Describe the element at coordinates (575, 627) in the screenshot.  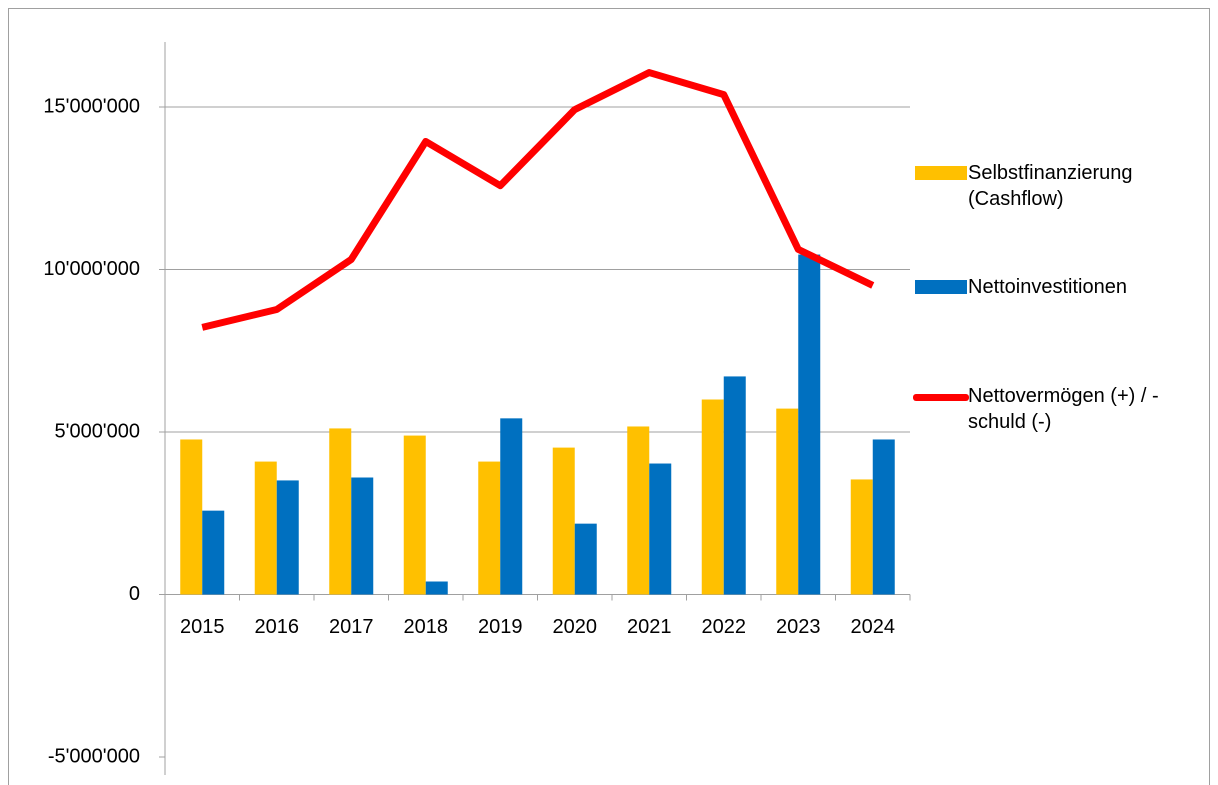
I see `x-tick-label: 2020` at that location.